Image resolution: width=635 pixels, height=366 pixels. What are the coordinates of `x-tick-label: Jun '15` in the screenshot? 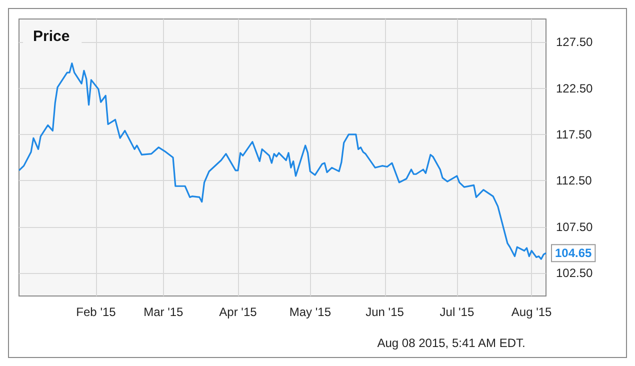 It's located at (385, 312).